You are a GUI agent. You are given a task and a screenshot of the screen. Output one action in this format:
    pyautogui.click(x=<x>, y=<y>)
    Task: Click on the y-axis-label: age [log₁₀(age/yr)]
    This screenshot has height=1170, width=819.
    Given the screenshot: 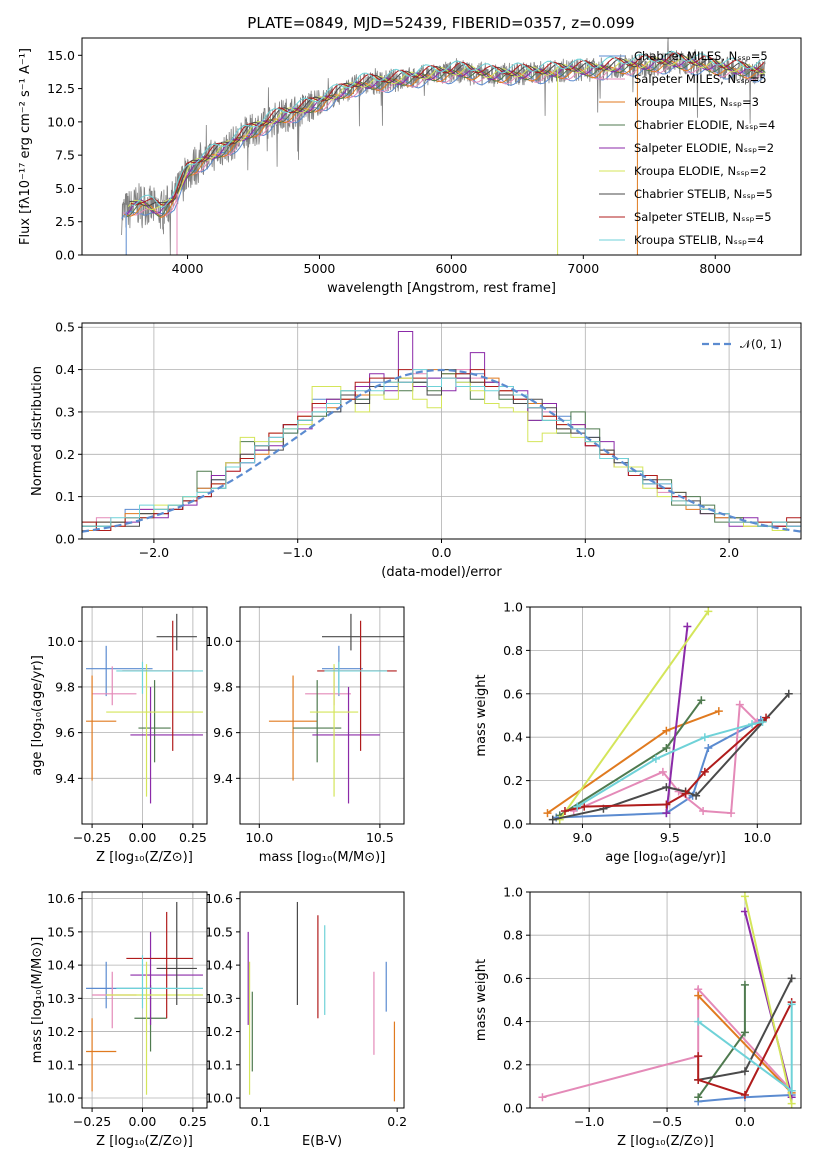 What is the action you would take?
    pyautogui.click(x=37, y=715)
    